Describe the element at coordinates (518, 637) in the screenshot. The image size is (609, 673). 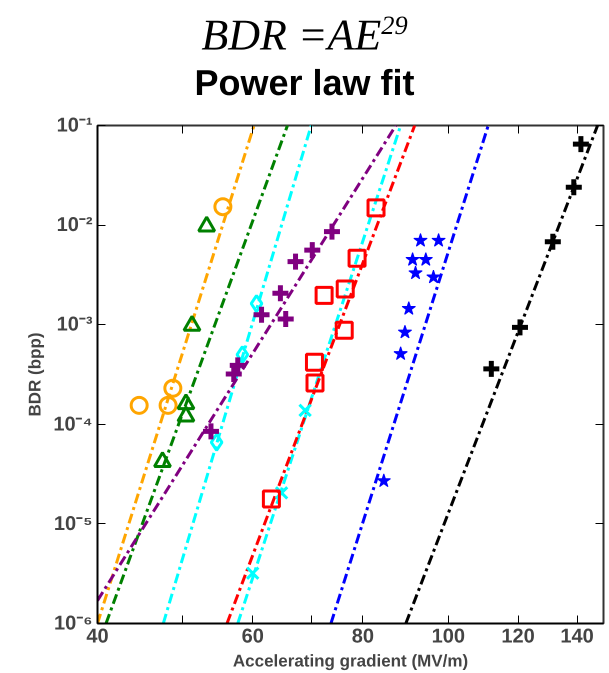
I see `x-tick-label: 120` at that location.